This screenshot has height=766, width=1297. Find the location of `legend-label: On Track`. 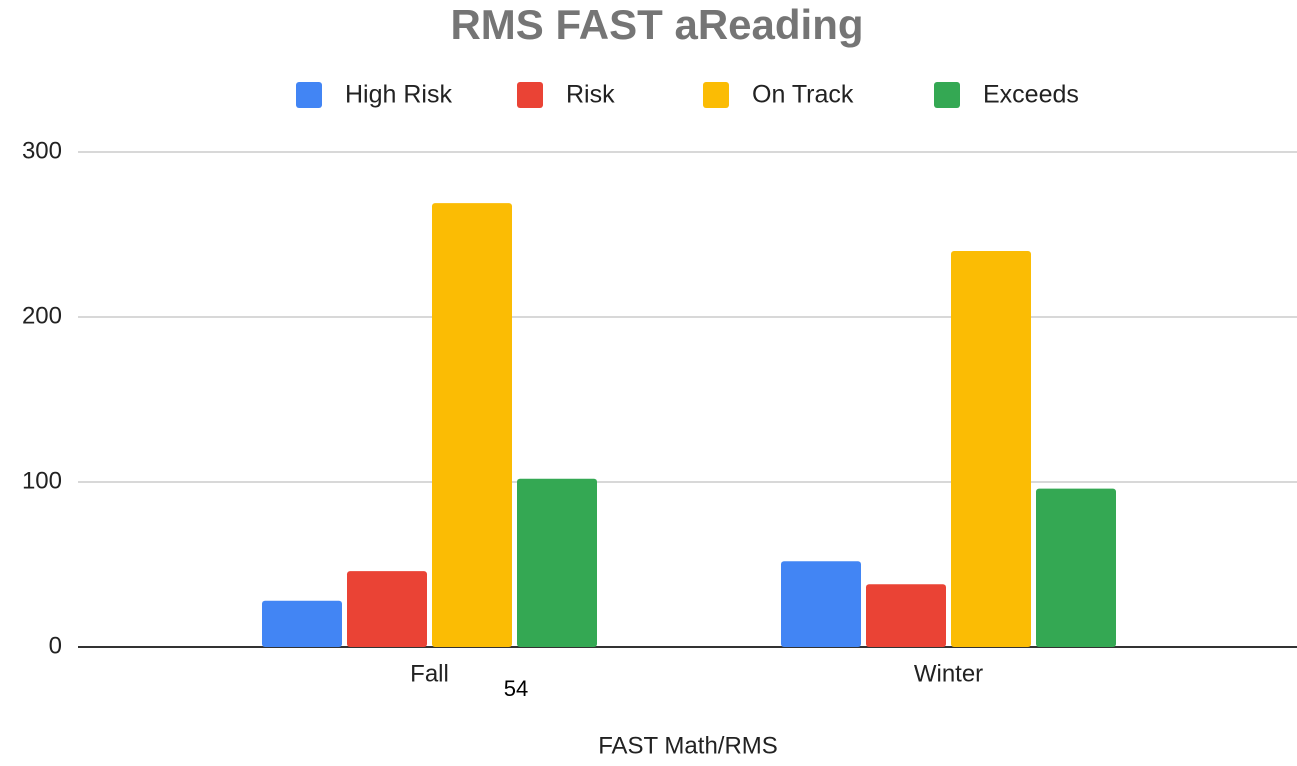

legend-label: On Track is located at coordinates (803, 95).